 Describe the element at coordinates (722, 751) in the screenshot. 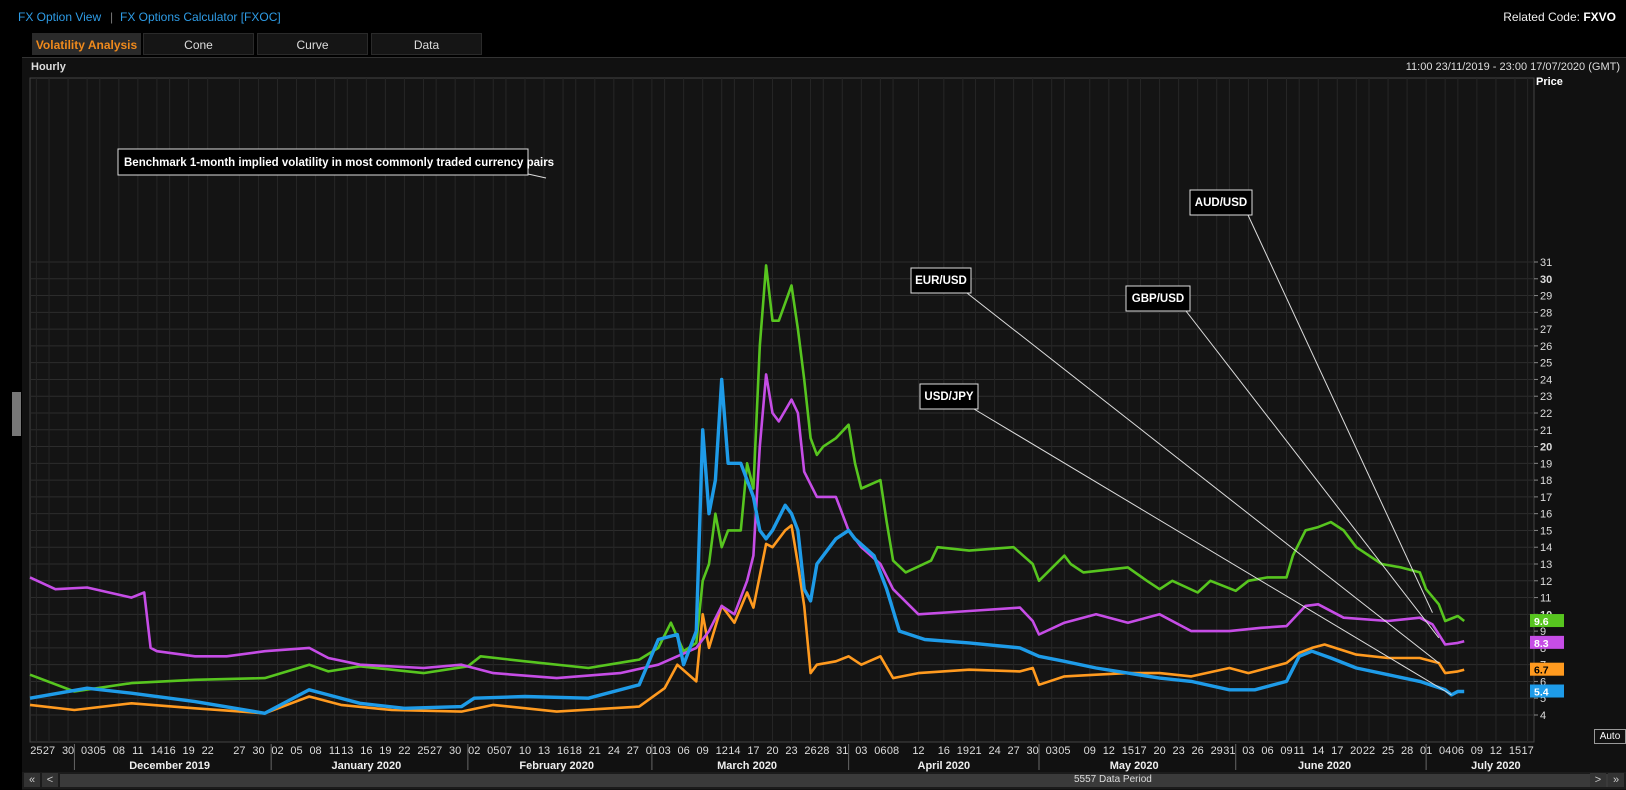

I see `x-tick-label: 12` at that location.